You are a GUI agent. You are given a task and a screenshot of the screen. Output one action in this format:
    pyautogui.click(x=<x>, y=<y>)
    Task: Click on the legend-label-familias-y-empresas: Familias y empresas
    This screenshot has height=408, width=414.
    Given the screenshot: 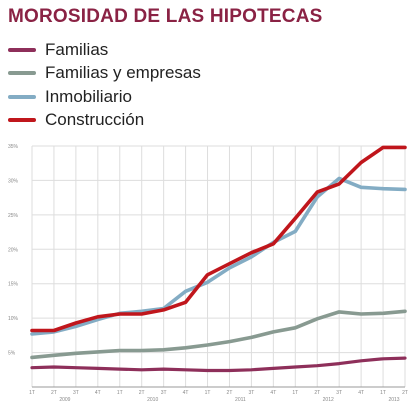 What is the action you would take?
    pyautogui.click(x=123, y=73)
    